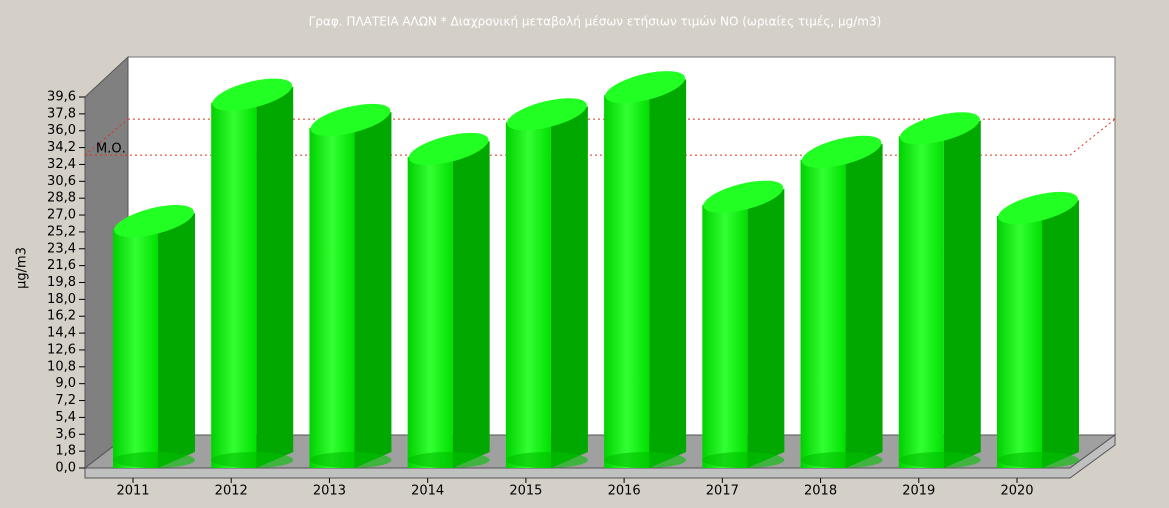 The width and height of the screenshot is (1169, 508). I want to click on y-tick-label: 1,8, so click(65, 451).